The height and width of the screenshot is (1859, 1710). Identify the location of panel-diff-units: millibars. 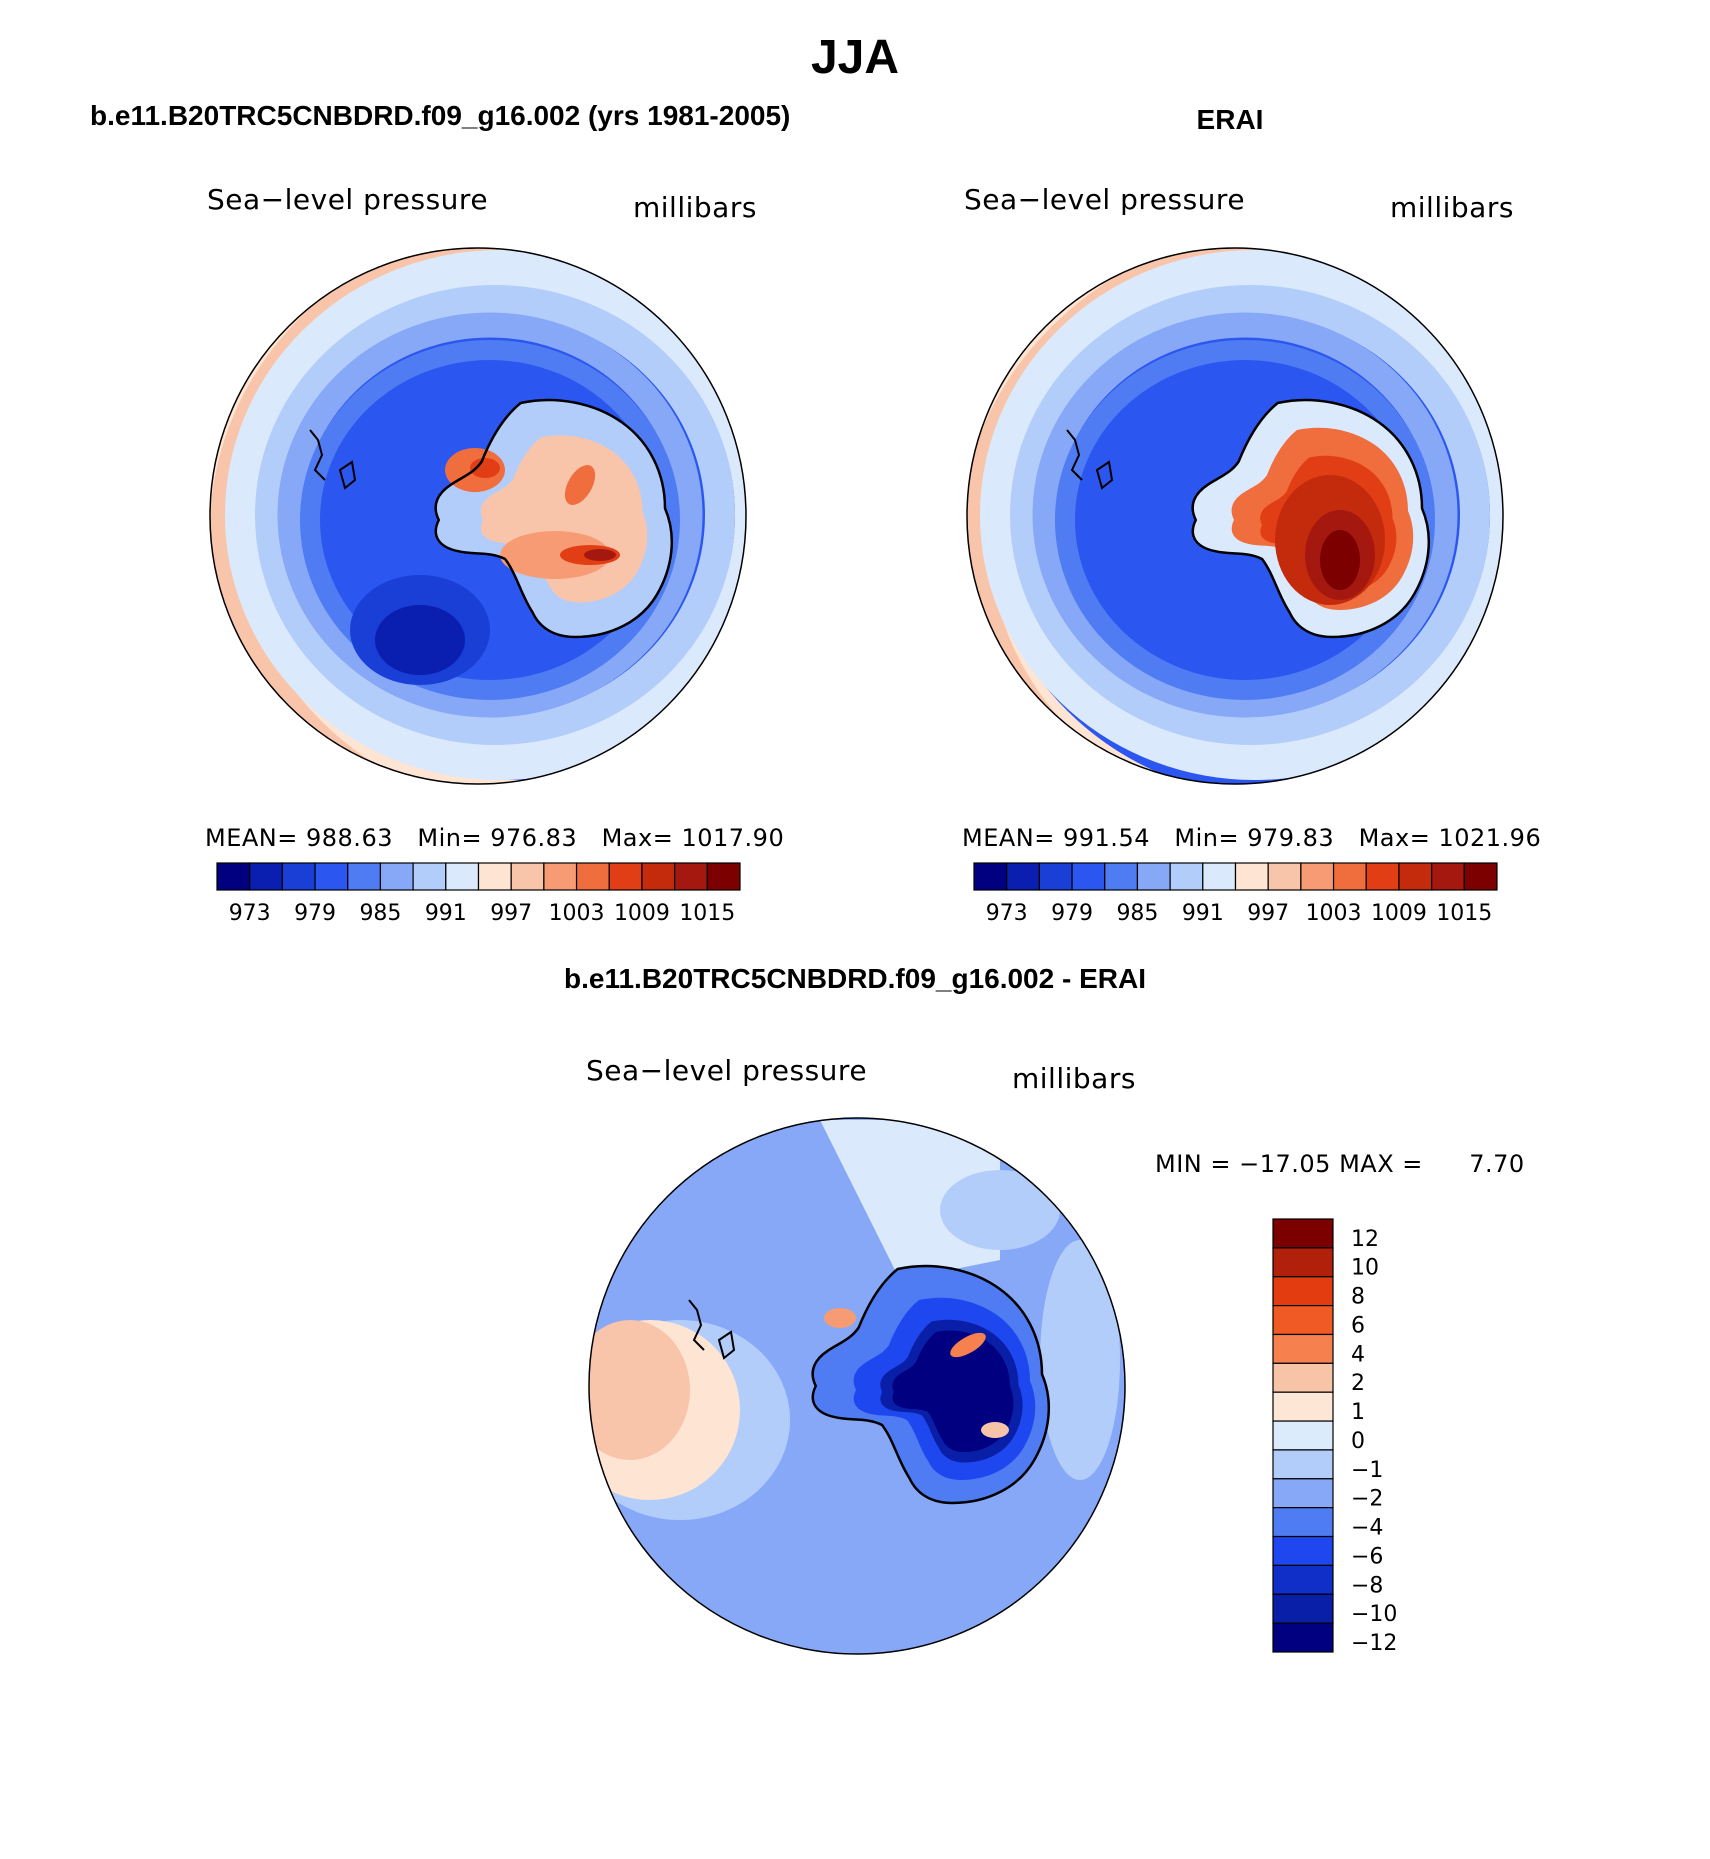
(1074, 1078).